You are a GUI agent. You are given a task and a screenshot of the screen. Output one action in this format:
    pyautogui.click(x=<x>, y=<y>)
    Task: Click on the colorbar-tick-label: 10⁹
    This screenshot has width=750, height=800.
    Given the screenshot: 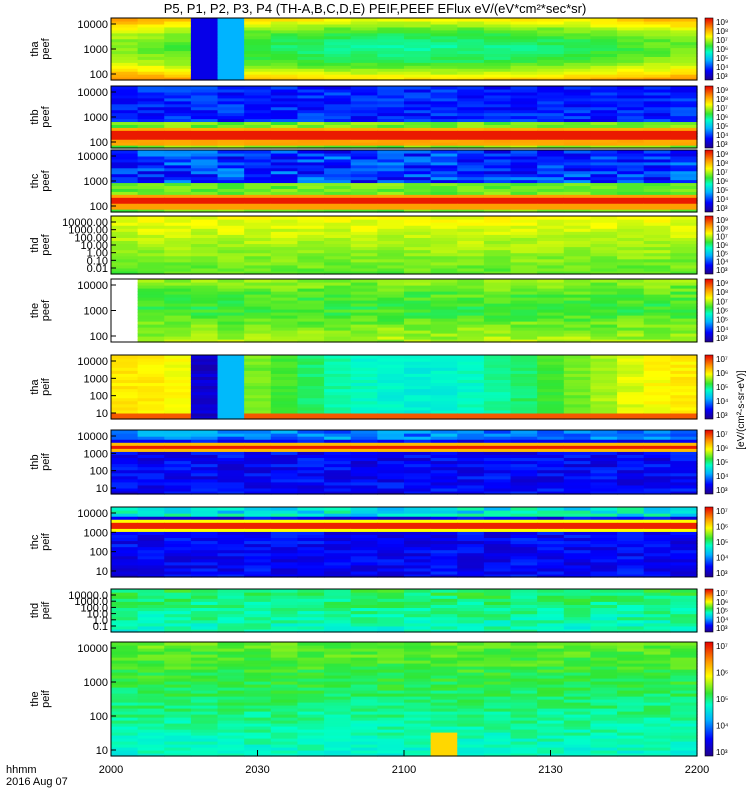 What is the action you would take?
    pyautogui.click(x=722, y=220)
    